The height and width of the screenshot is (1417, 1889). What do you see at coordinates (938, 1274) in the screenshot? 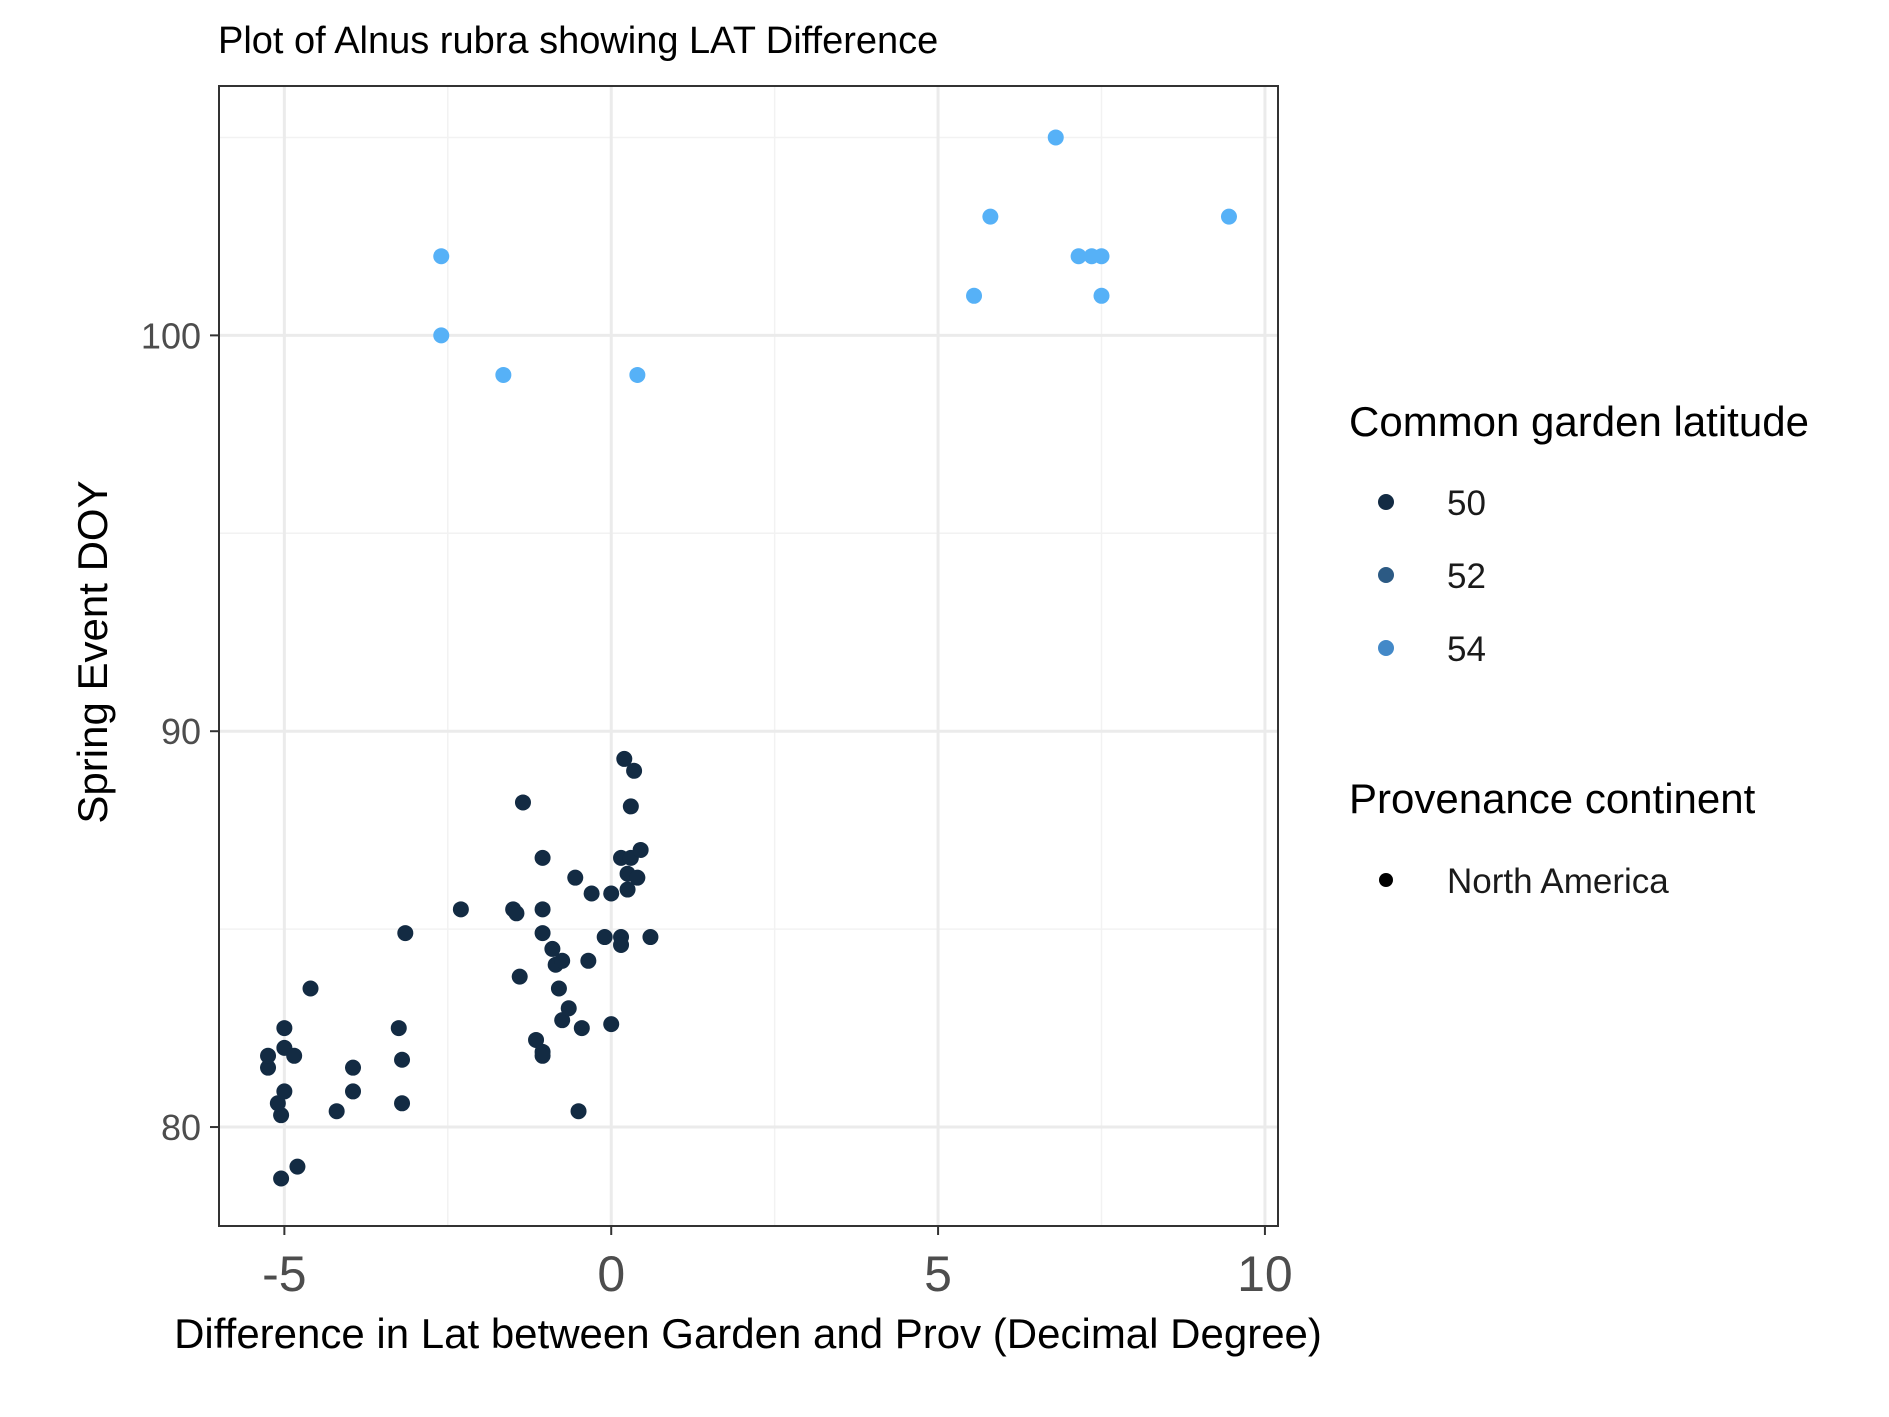
I see `x-tick-label: 5` at bounding box center [938, 1274].